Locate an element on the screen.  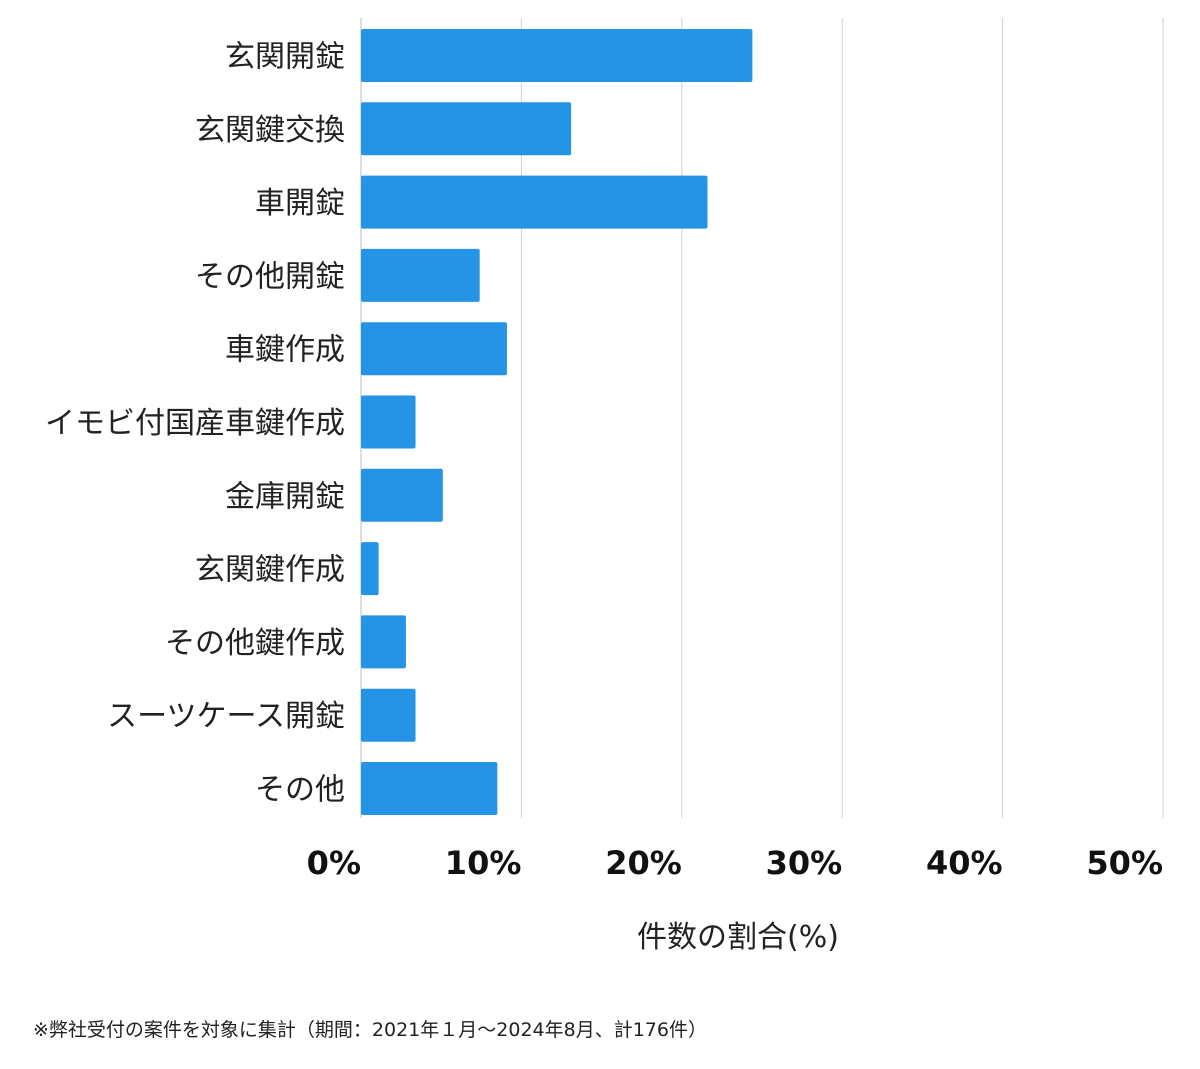
category-label: 玄関鍵作成 is located at coordinates (270, 570).